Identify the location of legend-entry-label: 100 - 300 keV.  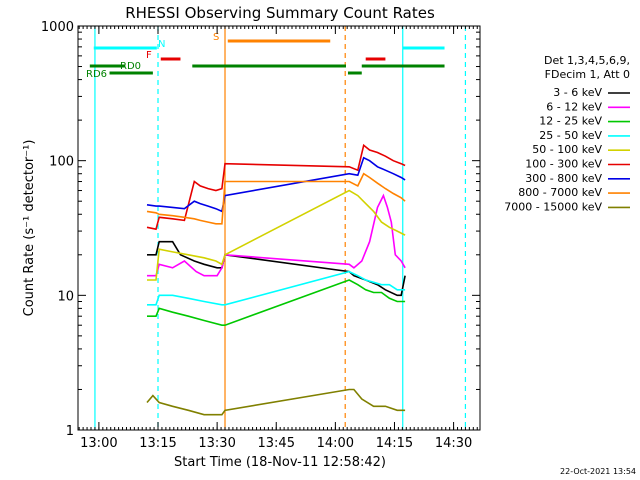
(563, 164).